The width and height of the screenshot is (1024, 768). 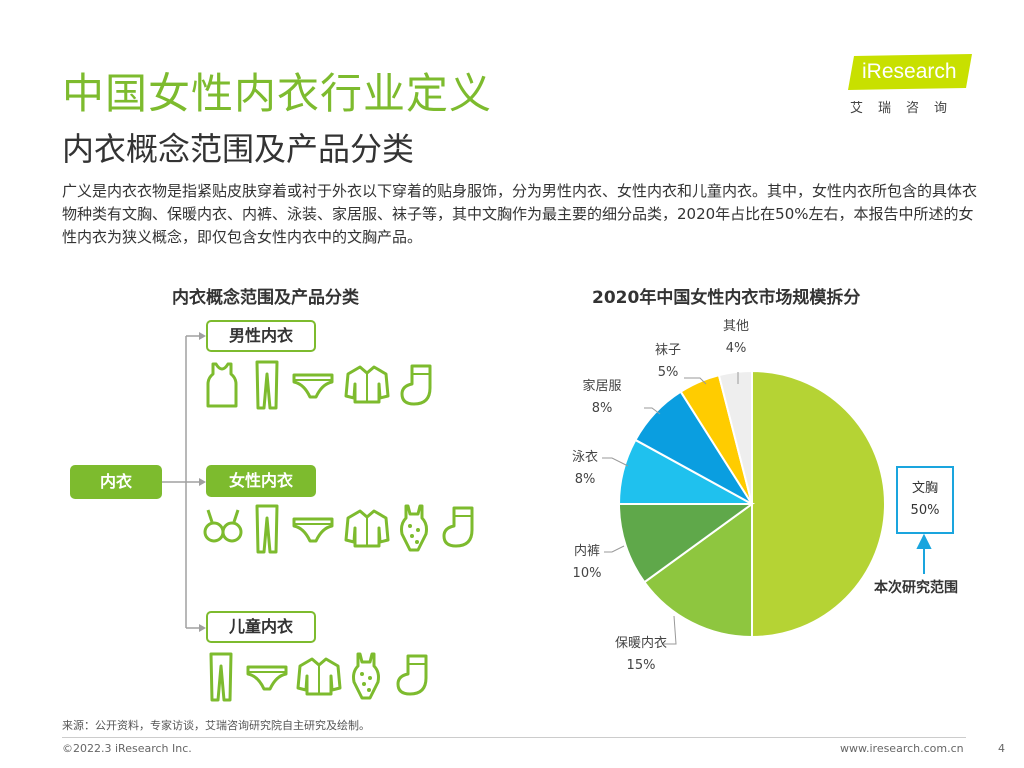 I want to click on page-number: 4, so click(x=1001, y=748).